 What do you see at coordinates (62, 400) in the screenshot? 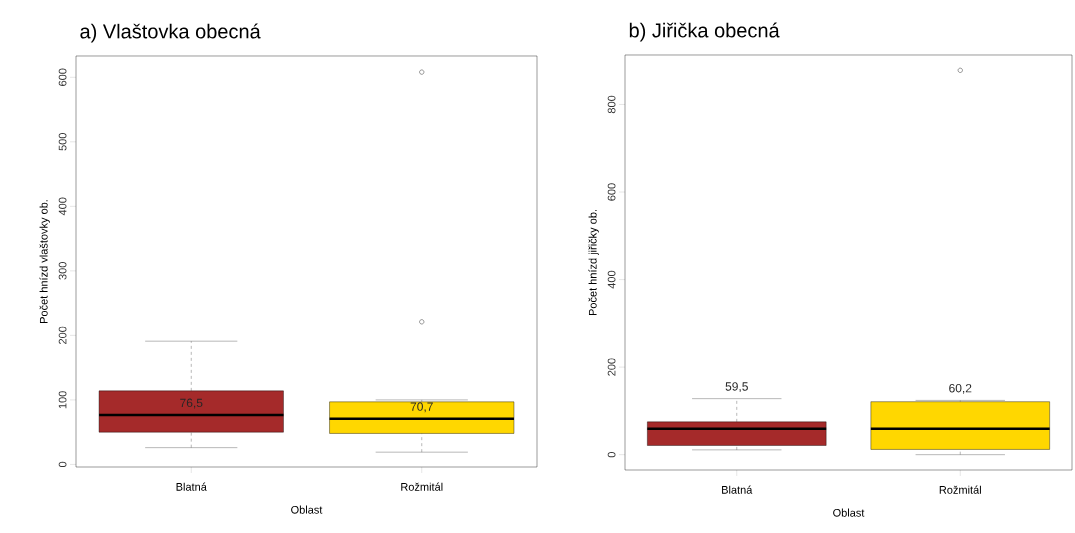
I see `y-tick-label: 100` at bounding box center [62, 400].